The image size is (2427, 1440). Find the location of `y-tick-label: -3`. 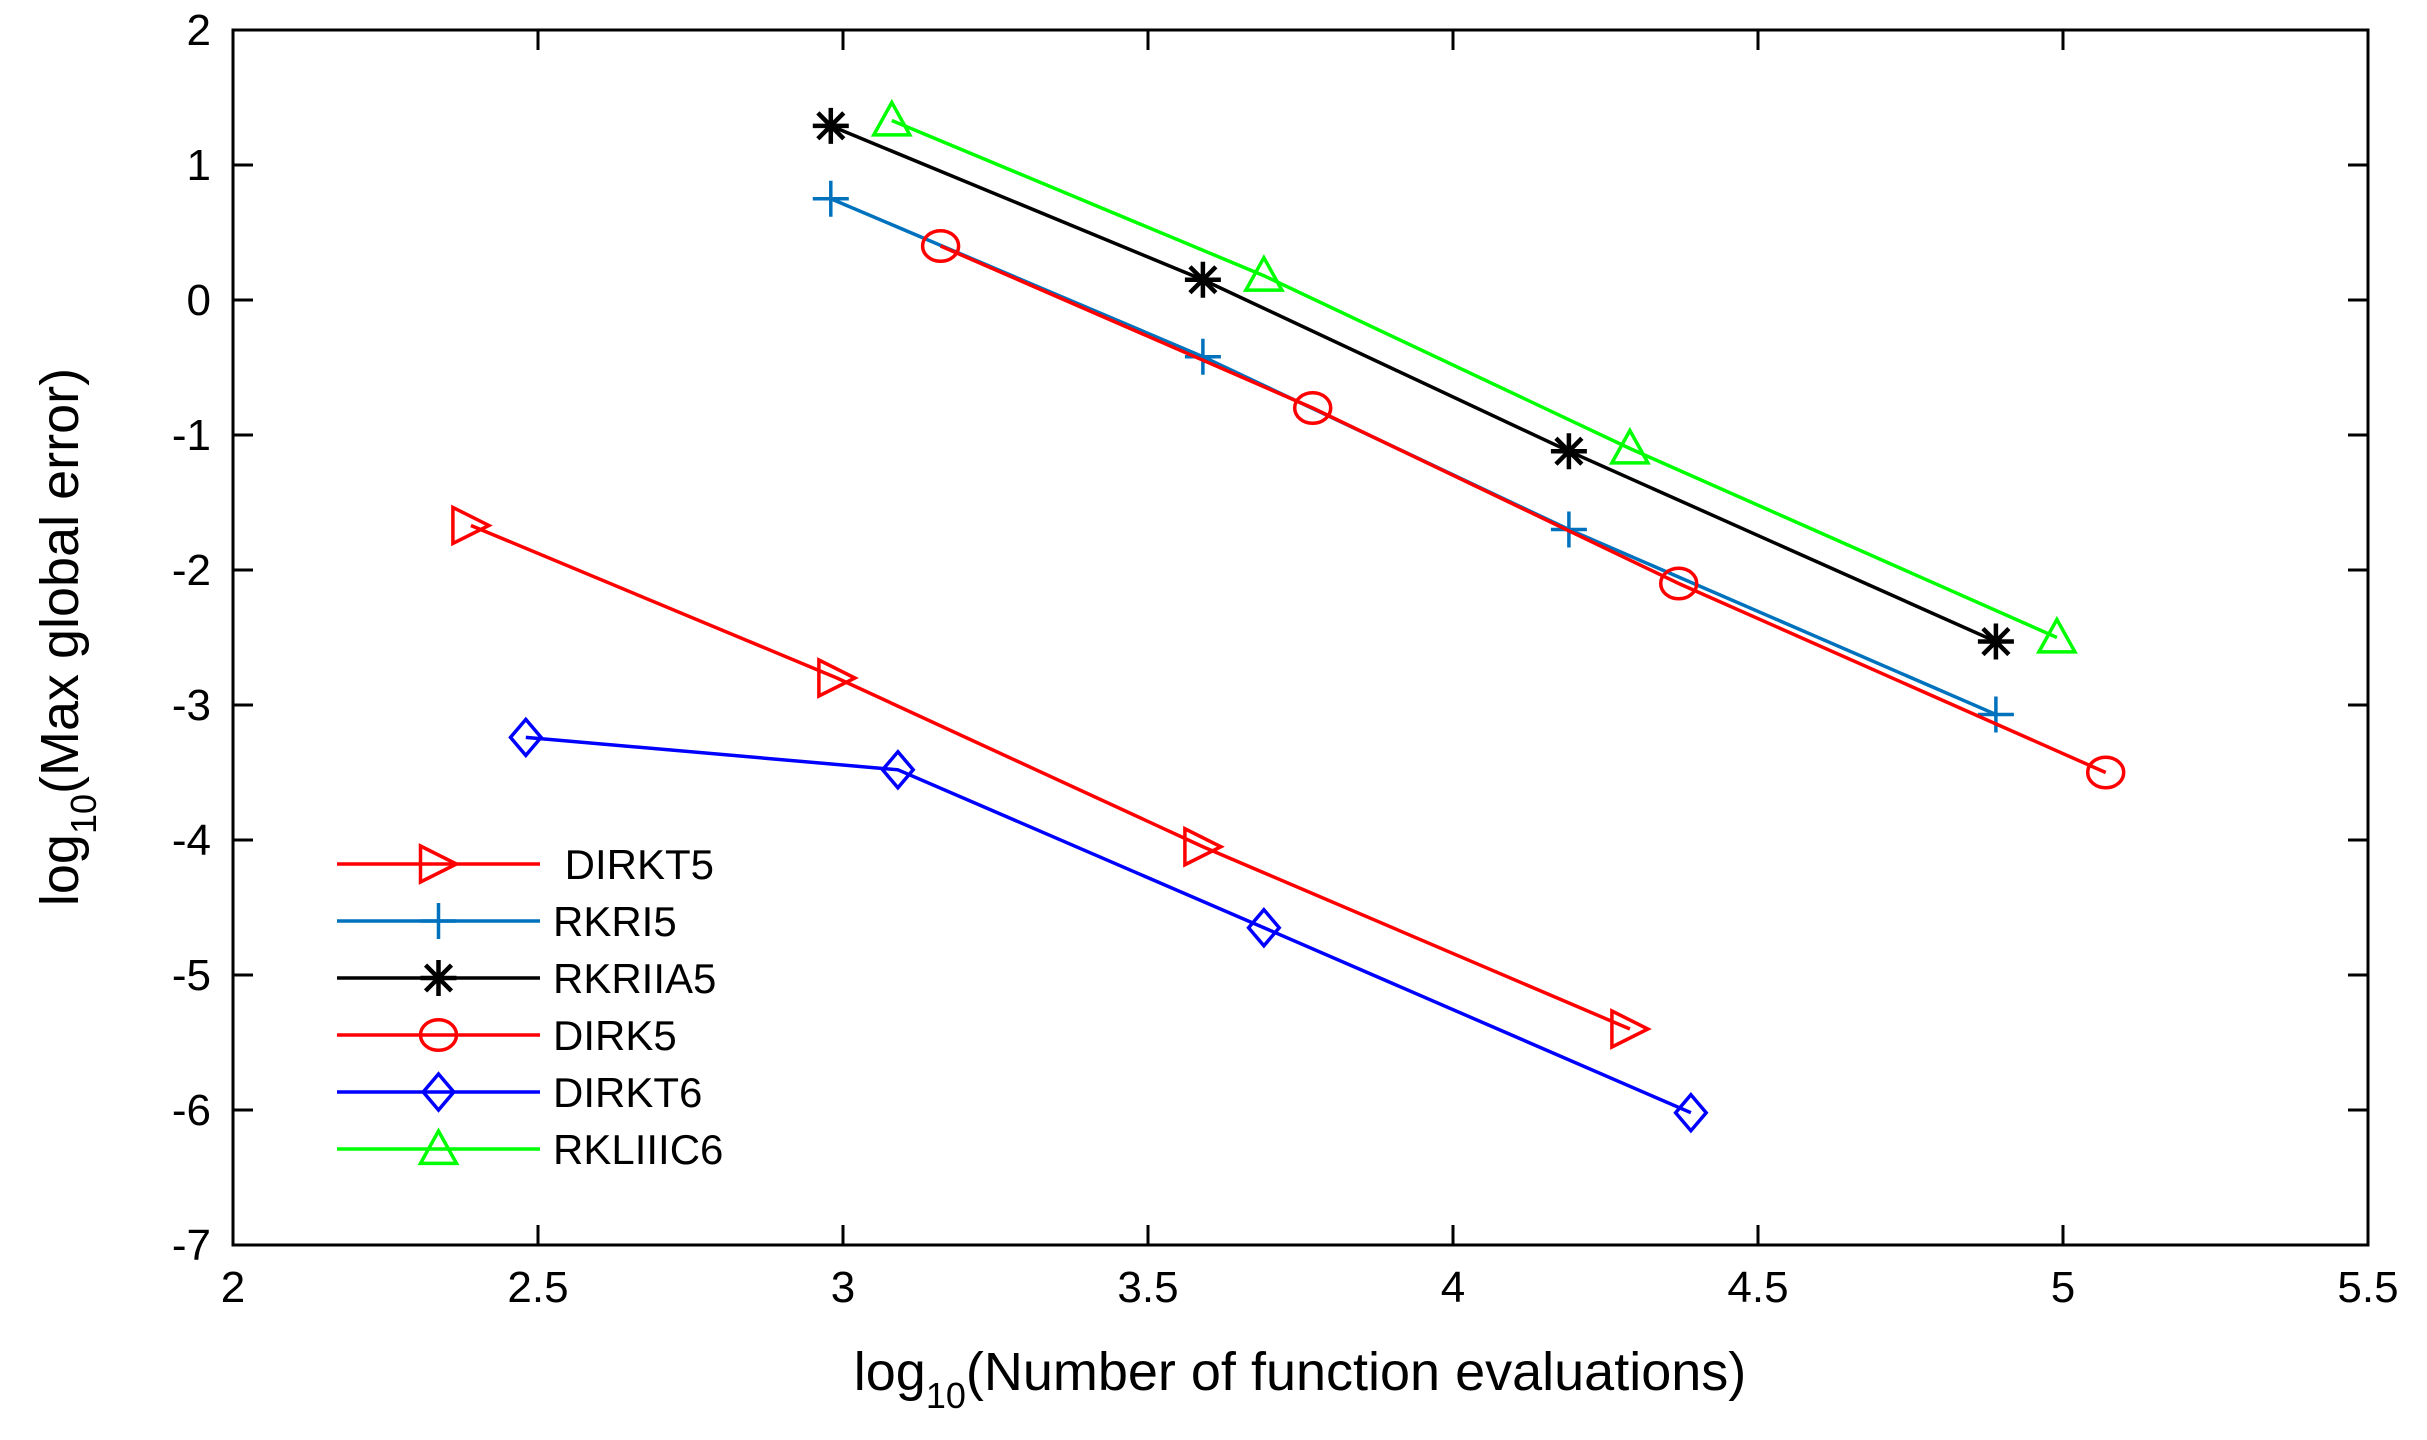

y-tick-label: -3 is located at coordinates (191, 705).